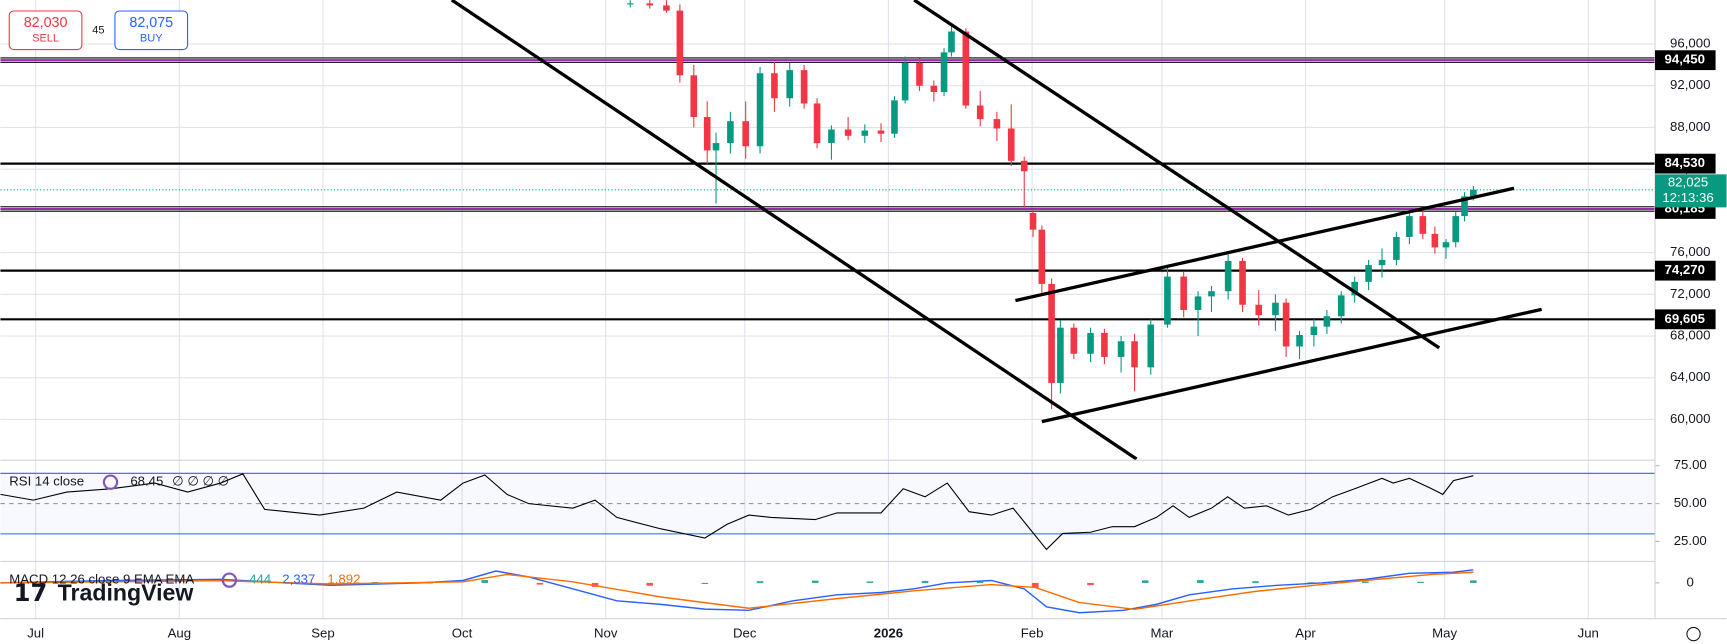 The image size is (1727, 644). Describe the element at coordinates (462, 633) in the screenshot. I see `x-tick-label: Oct` at that location.